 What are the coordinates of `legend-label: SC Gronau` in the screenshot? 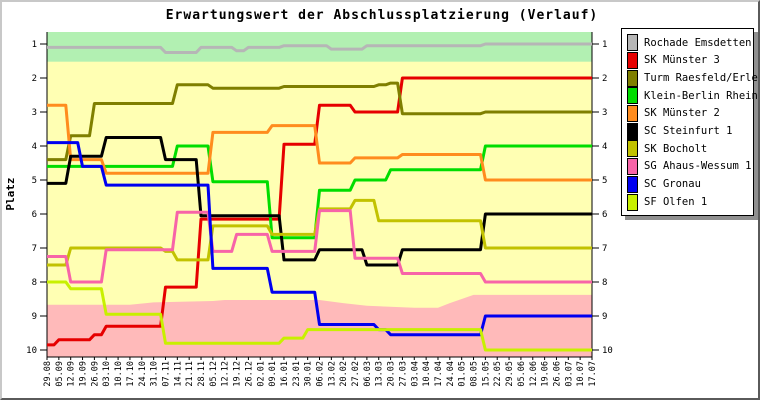 It's located at (672, 184).